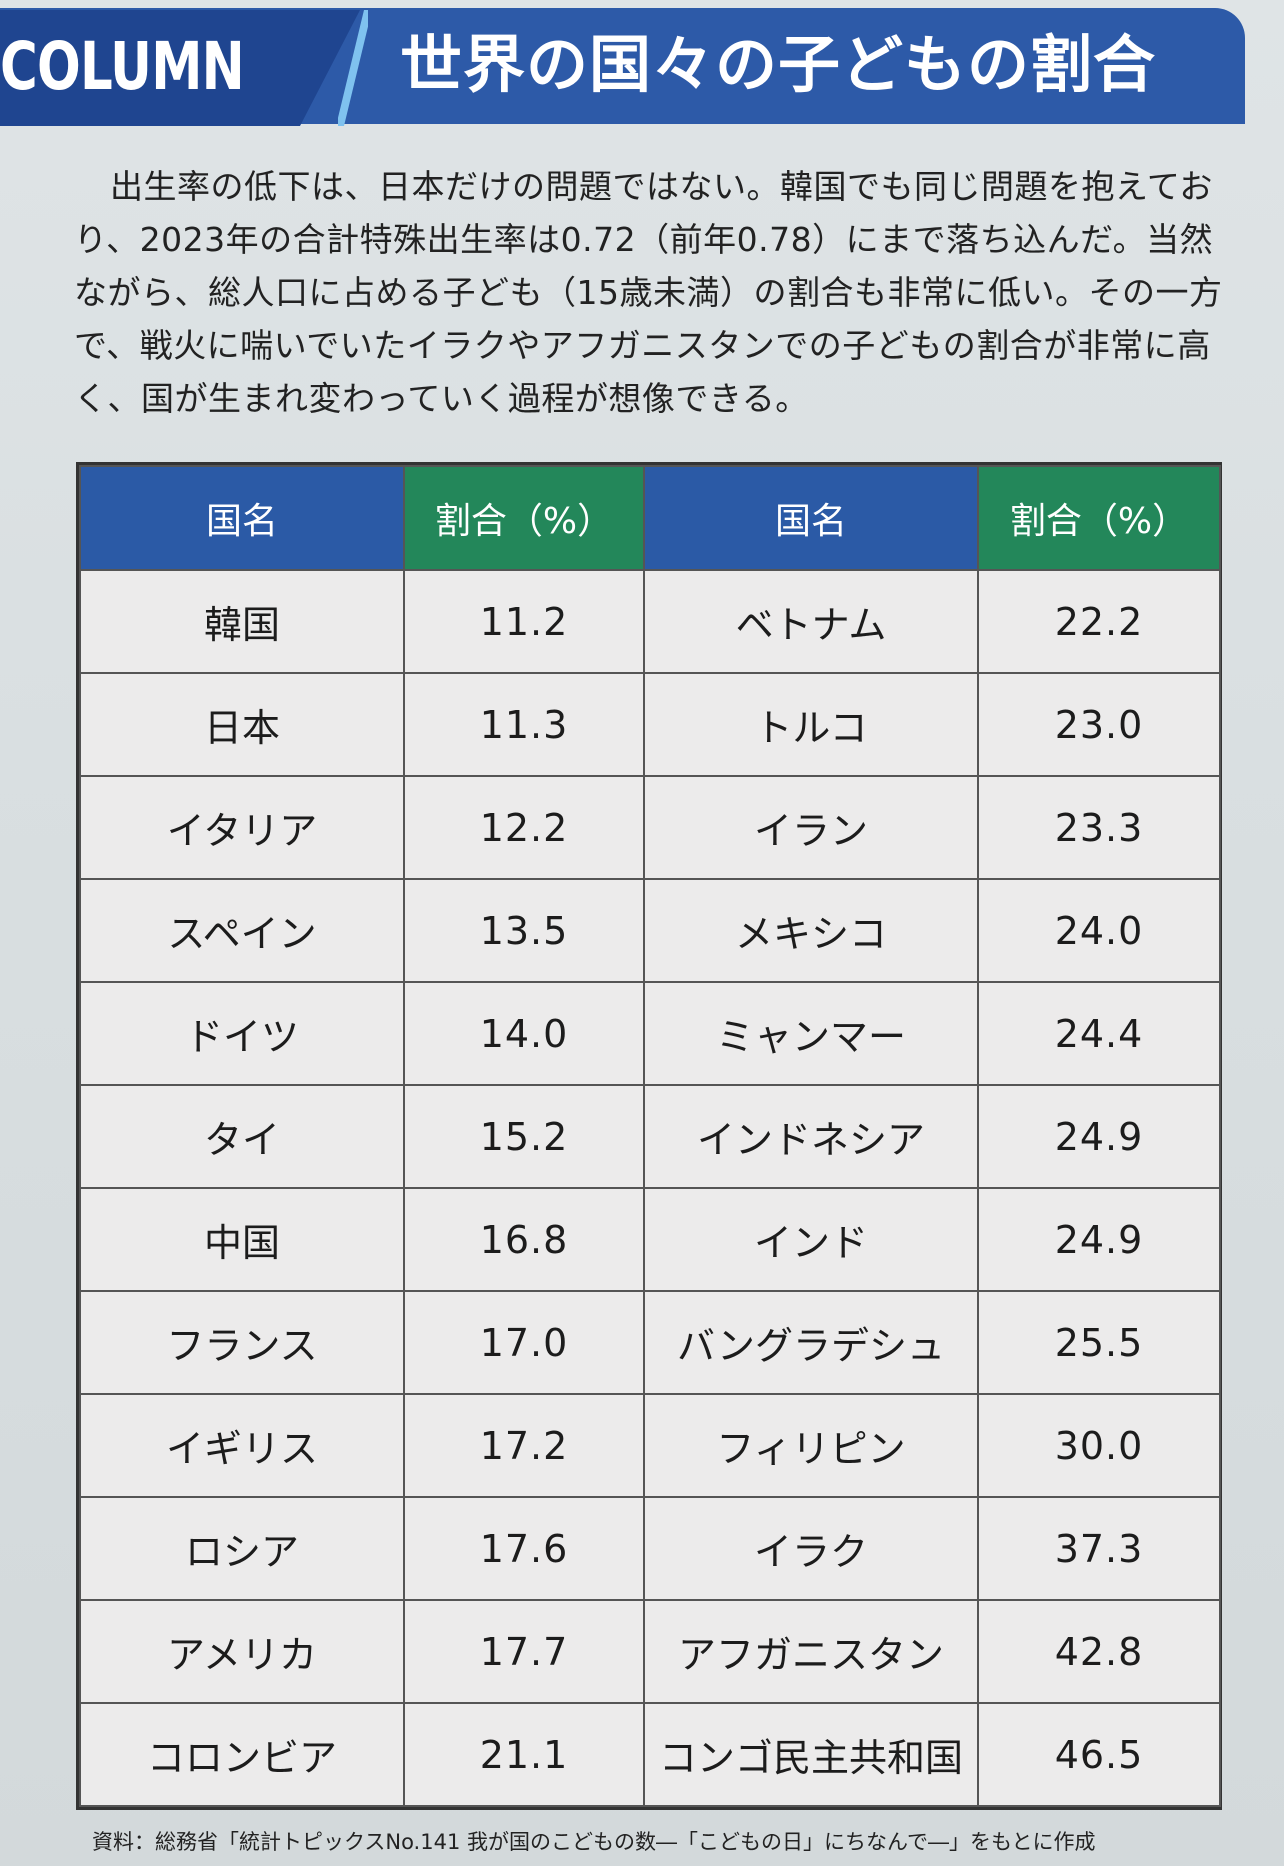 This screenshot has height=1866, width=1284. I want to click on ratio-cell: 46.5, so click(1099, 1754).